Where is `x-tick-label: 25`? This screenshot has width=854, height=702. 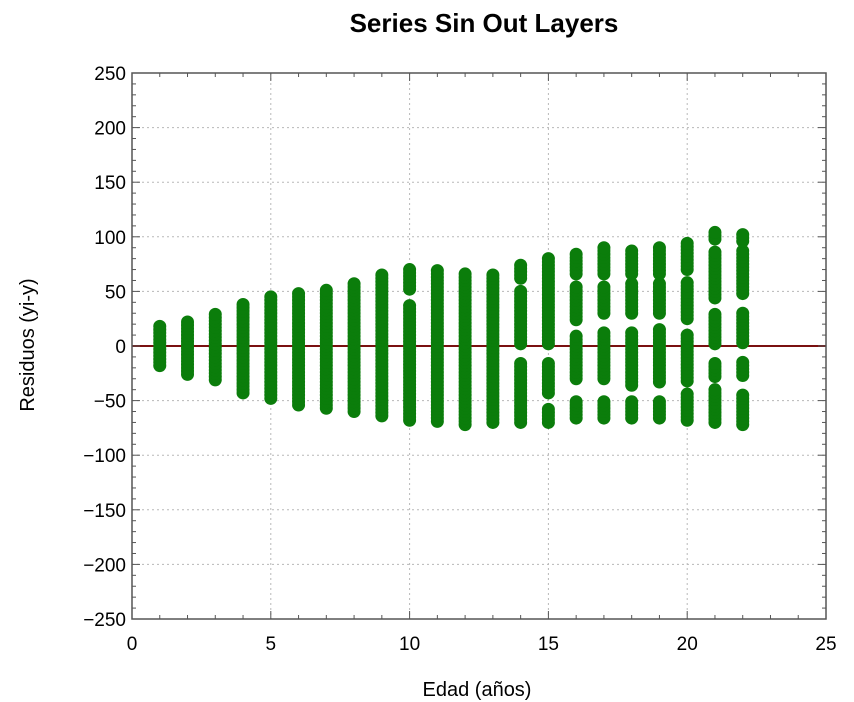 x-tick-label: 25 is located at coordinates (825, 644).